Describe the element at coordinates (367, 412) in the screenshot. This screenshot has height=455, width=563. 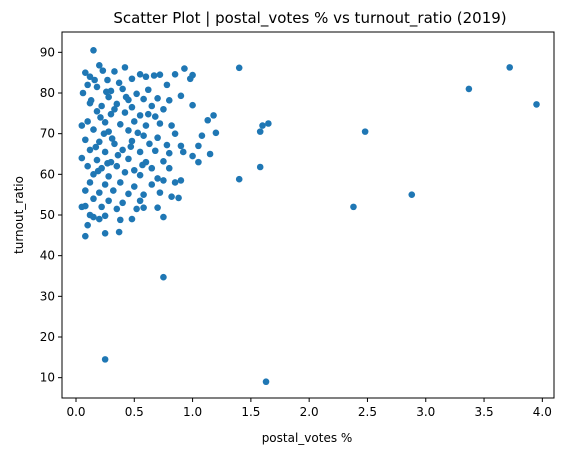
I see `x-tick-label: 2.5` at that location.